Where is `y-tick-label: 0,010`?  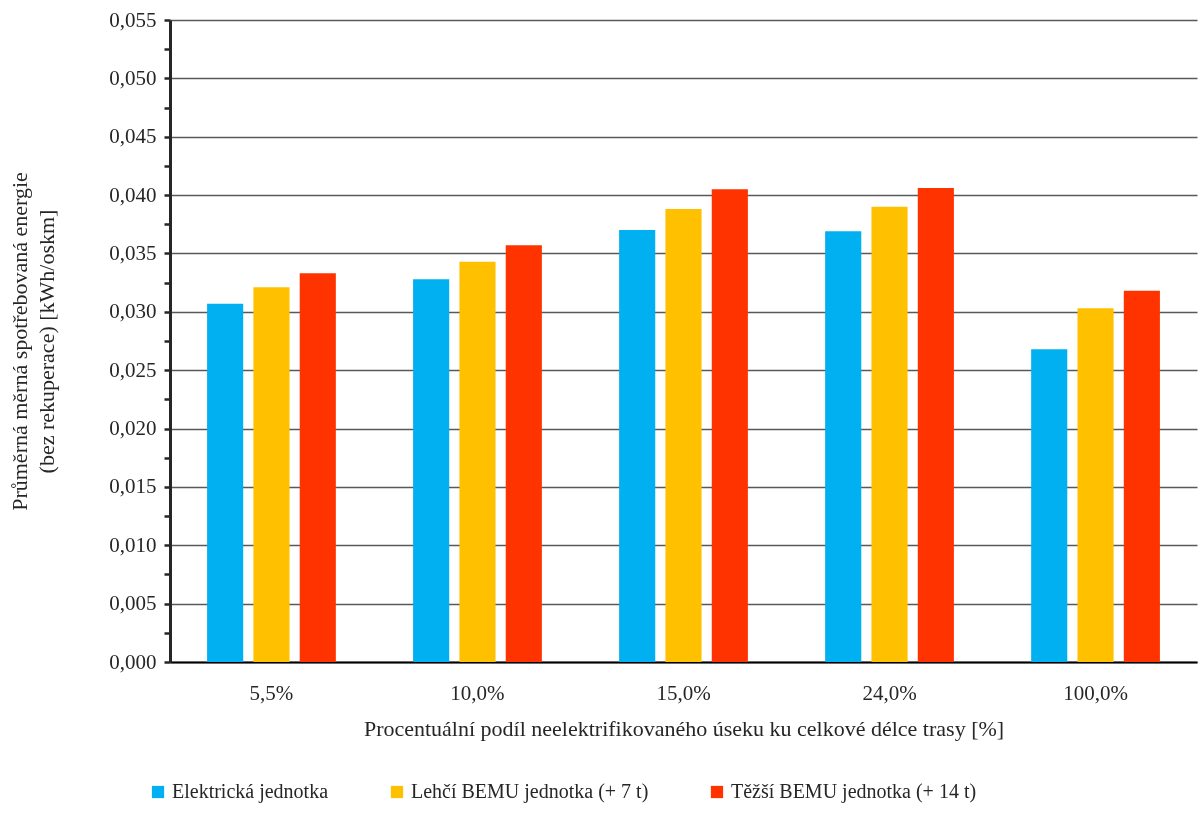 y-tick-label: 0,010 is located at coordinates (133, 544).